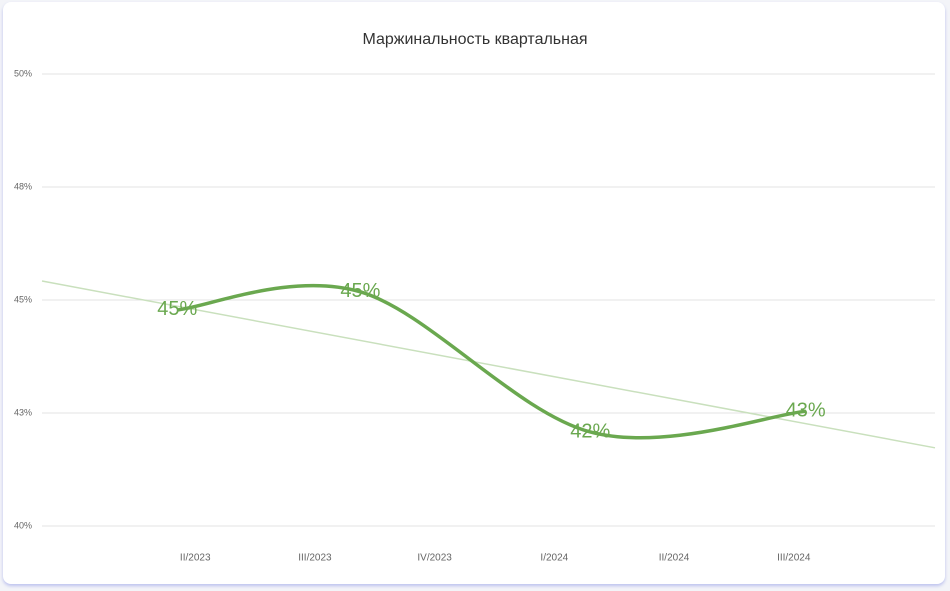 The width and height of the screenshot is (950, 591). I want to click on y-tick-label: 45%, so click(23, 299).